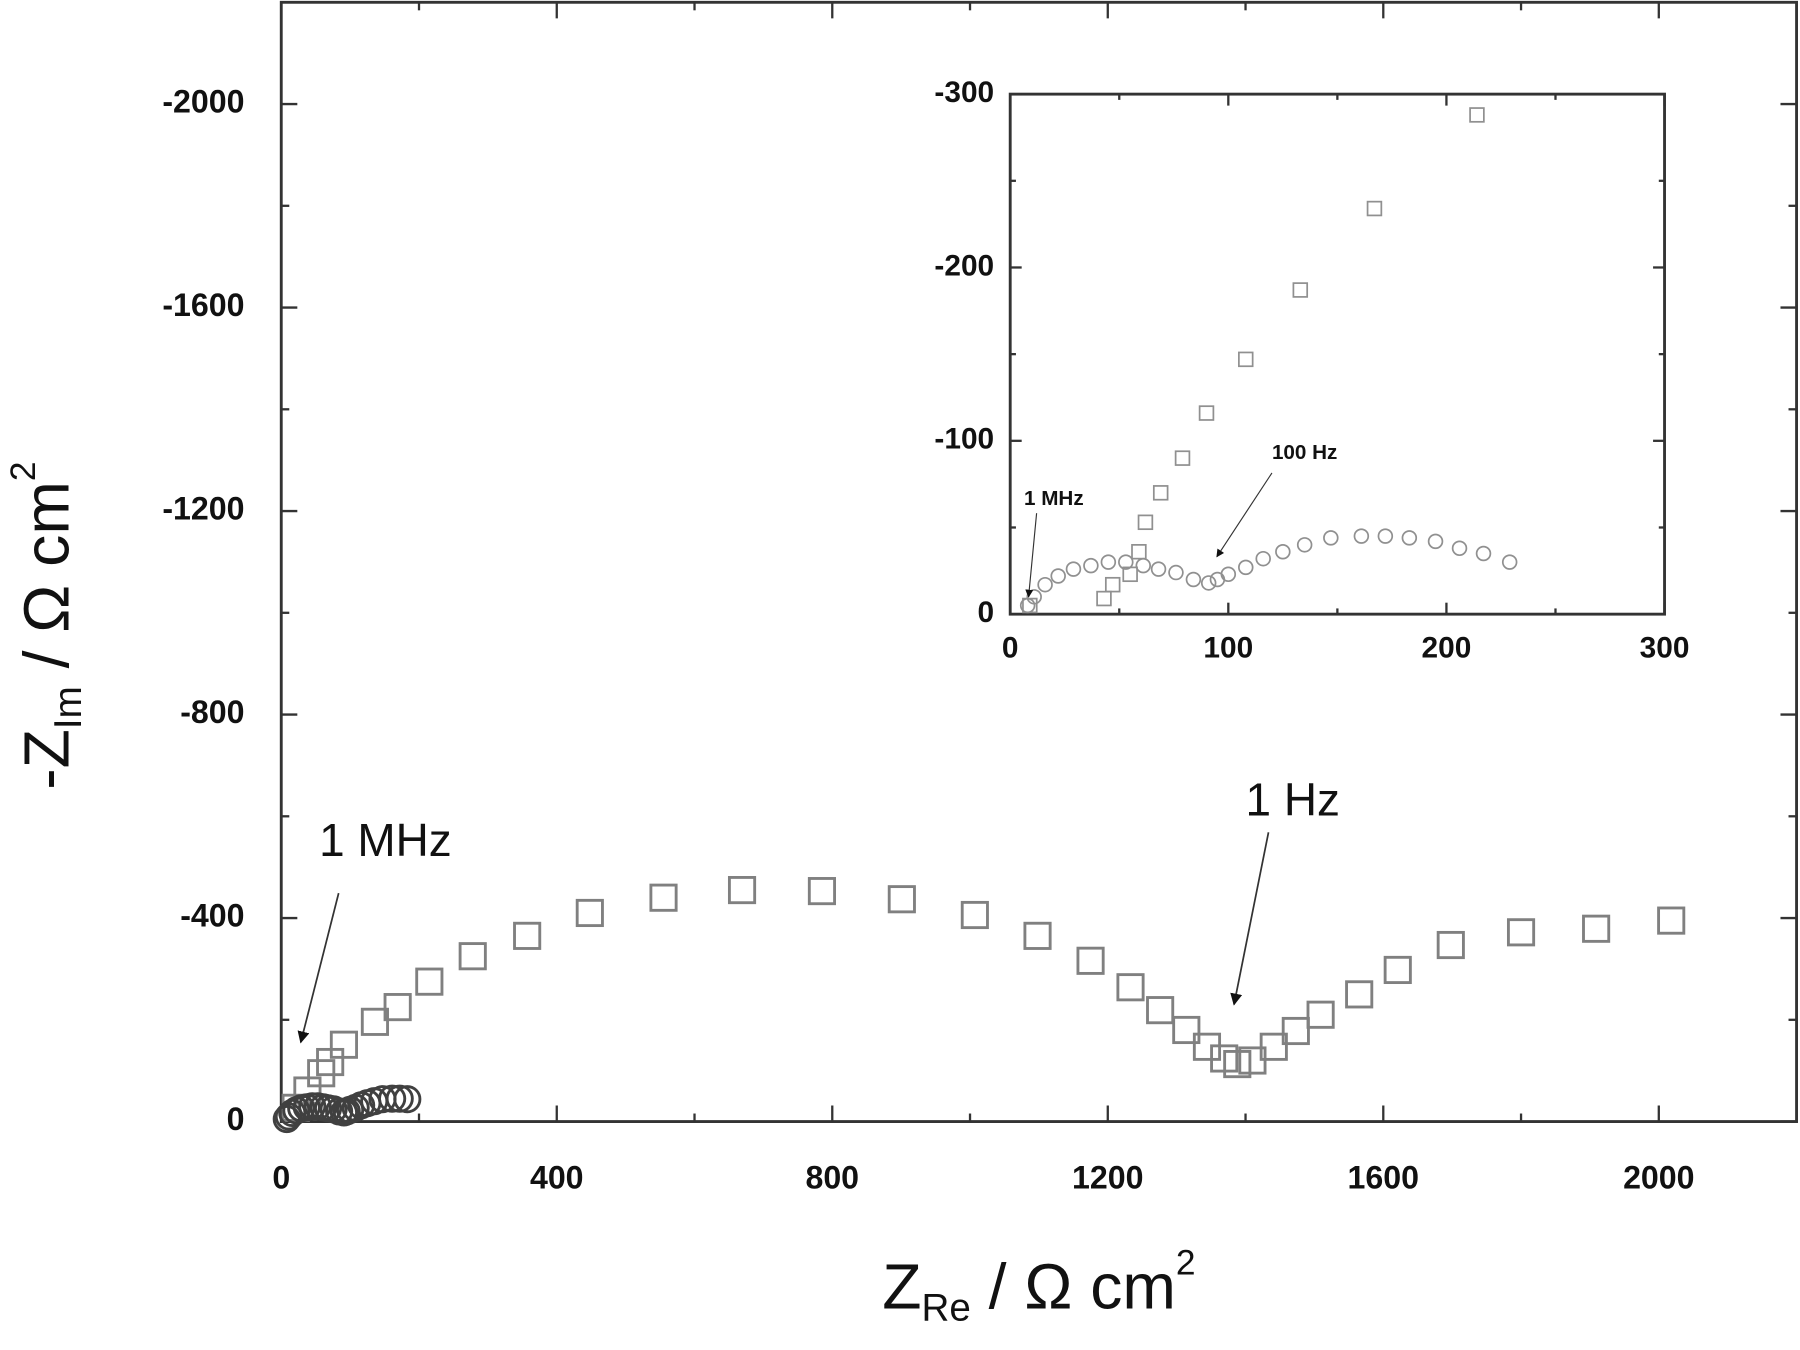 The height and width of the screenshot is (1350, 1800). I want to click on x-axis-label-unit: / Ω cm, so click(1073, 1286).